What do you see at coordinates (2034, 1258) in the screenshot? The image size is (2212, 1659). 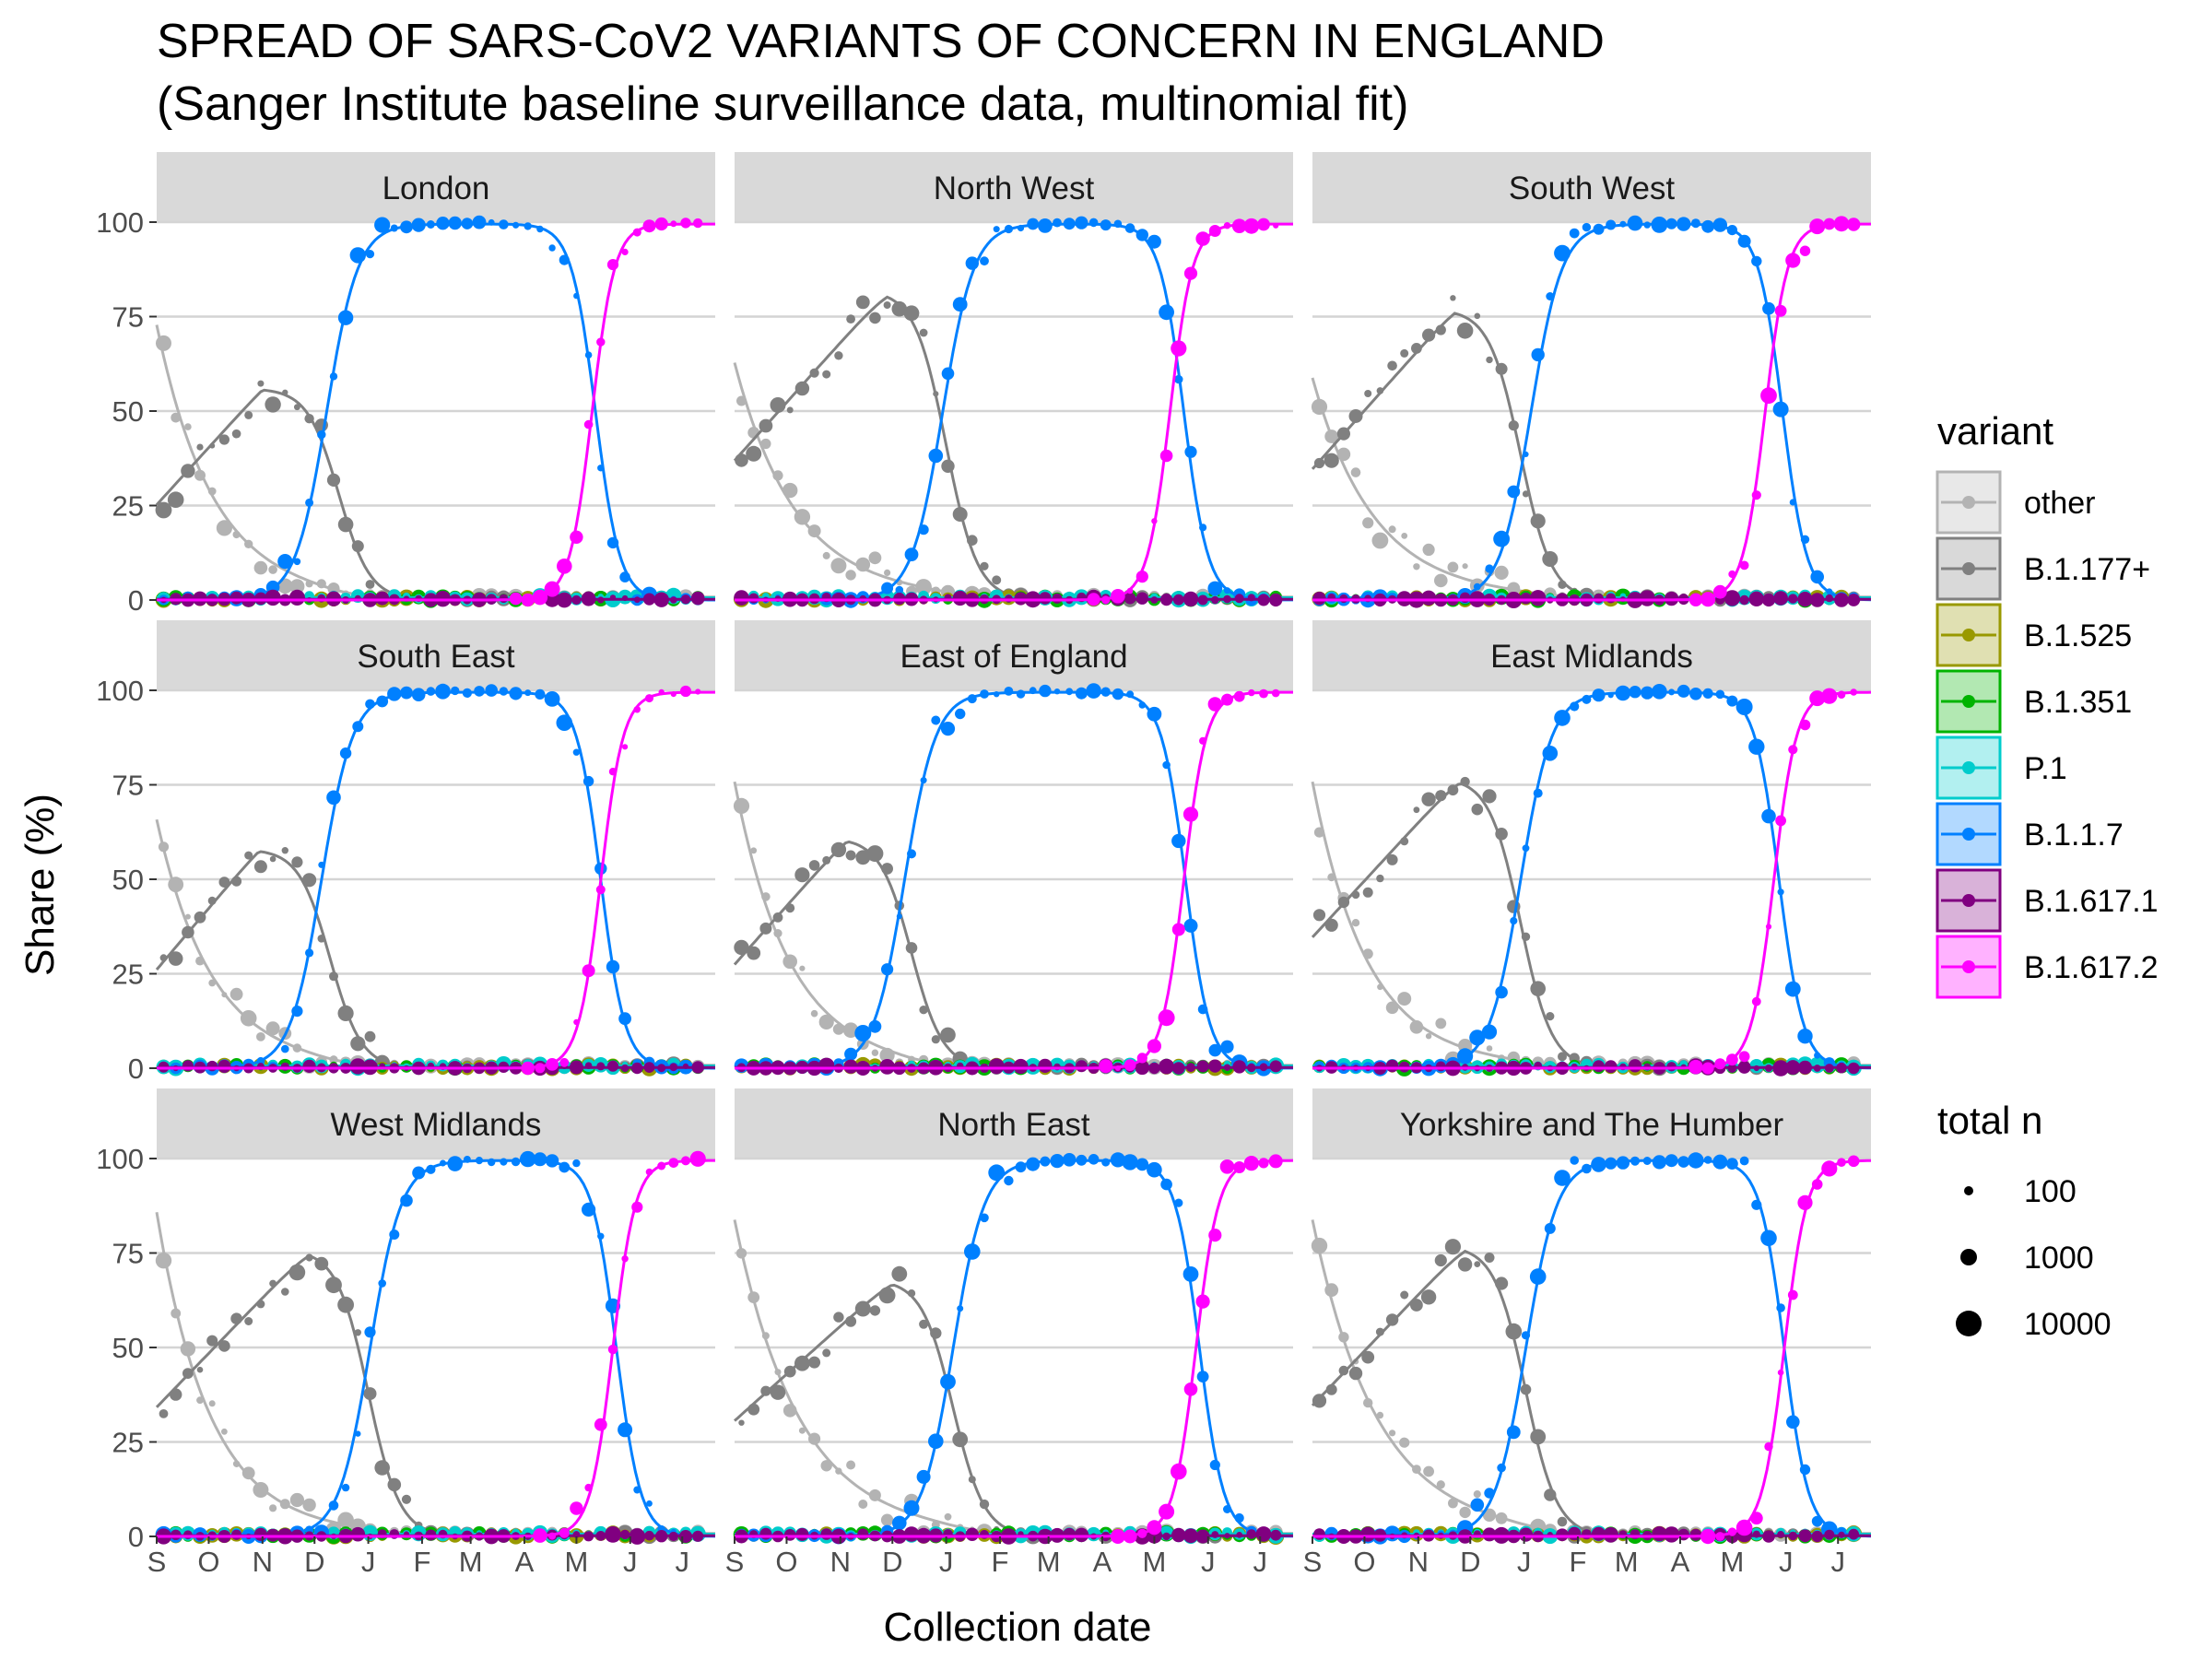 I see `legend-size-keys: 100 1000 10000` at bounding box center [2034, 1258].